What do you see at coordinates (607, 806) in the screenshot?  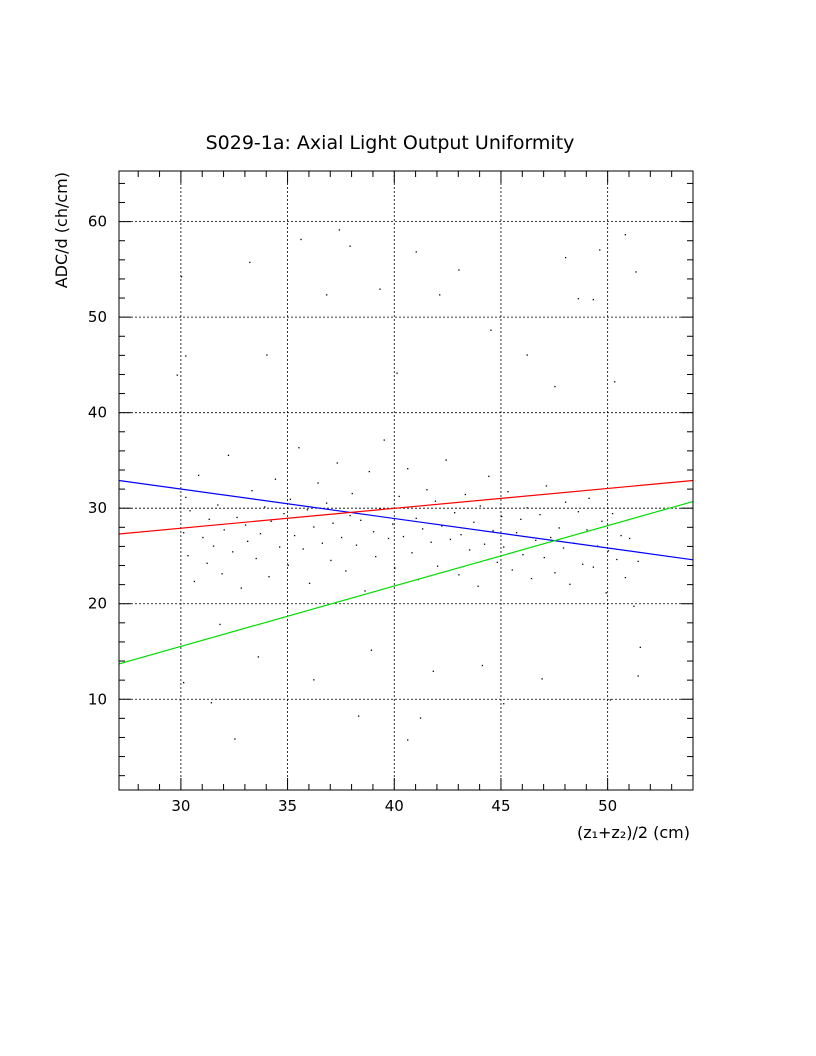 I see `x-tick-label: 50` at bounding box center [607, 806].